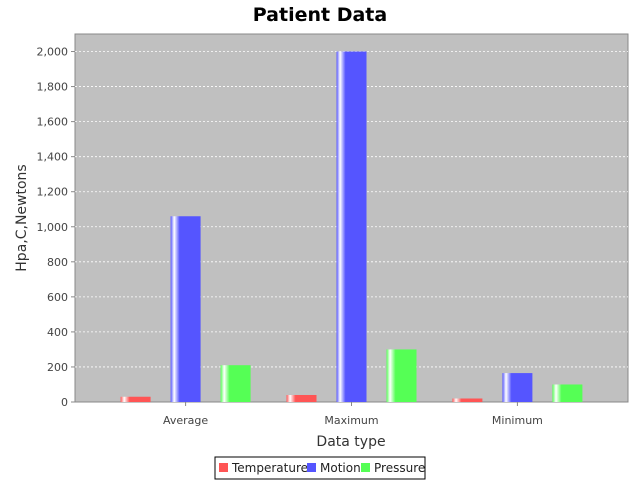 Image resolution: width=640 pixels, height=480 pixels. Describe the element at coordinates (320, 15) in the screenshot. I see `chart-title: Patient Data` at that location.